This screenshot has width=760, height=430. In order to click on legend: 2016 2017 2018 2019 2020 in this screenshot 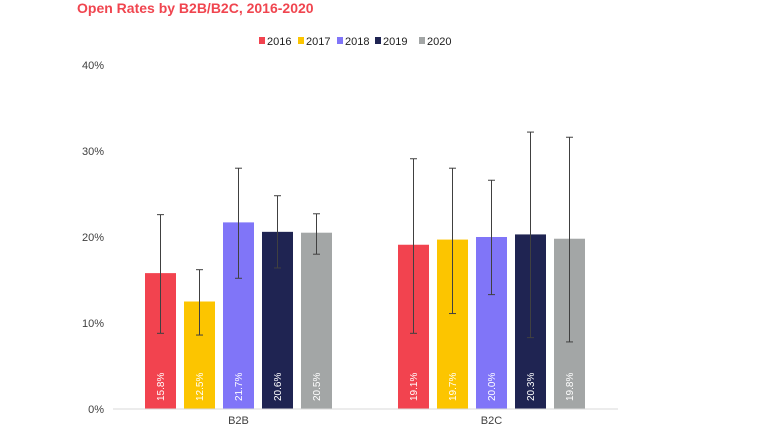, I will do `click(355, 42)`.